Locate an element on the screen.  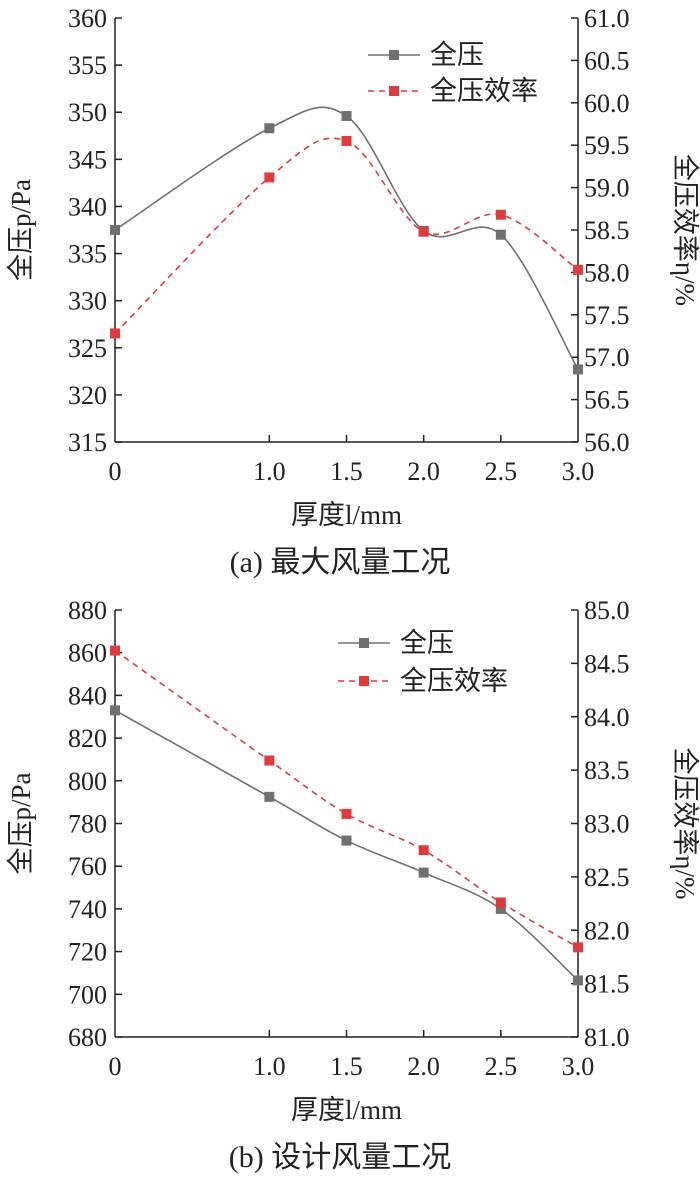
left-y-tick-label: 820 is located at coordinates (87, 738).